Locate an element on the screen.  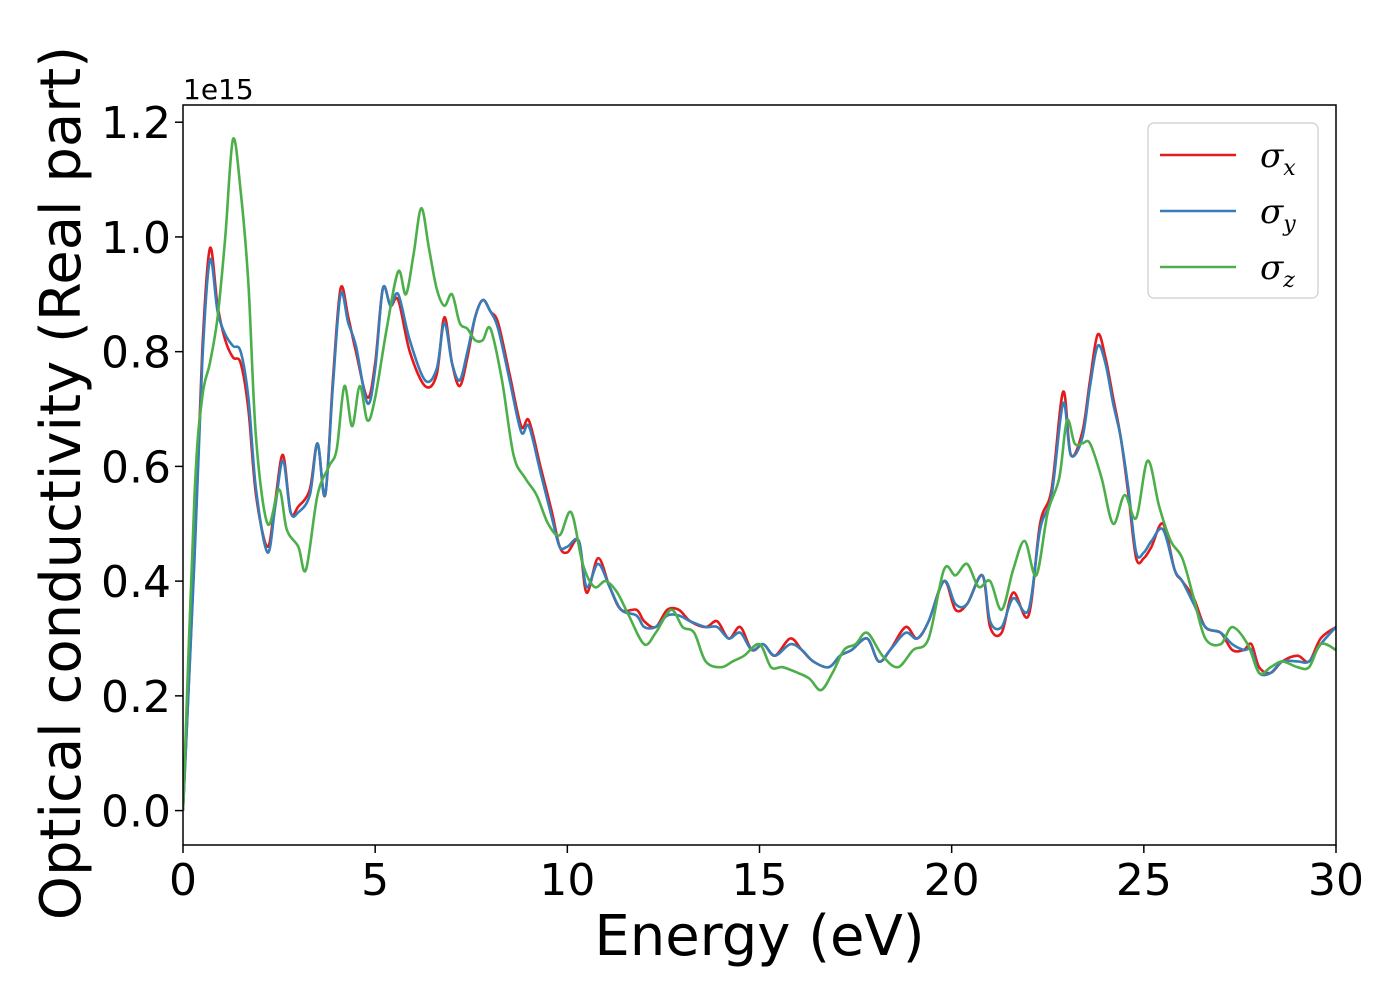
legend-label-x: σx is located at coordinates (1278, 158).